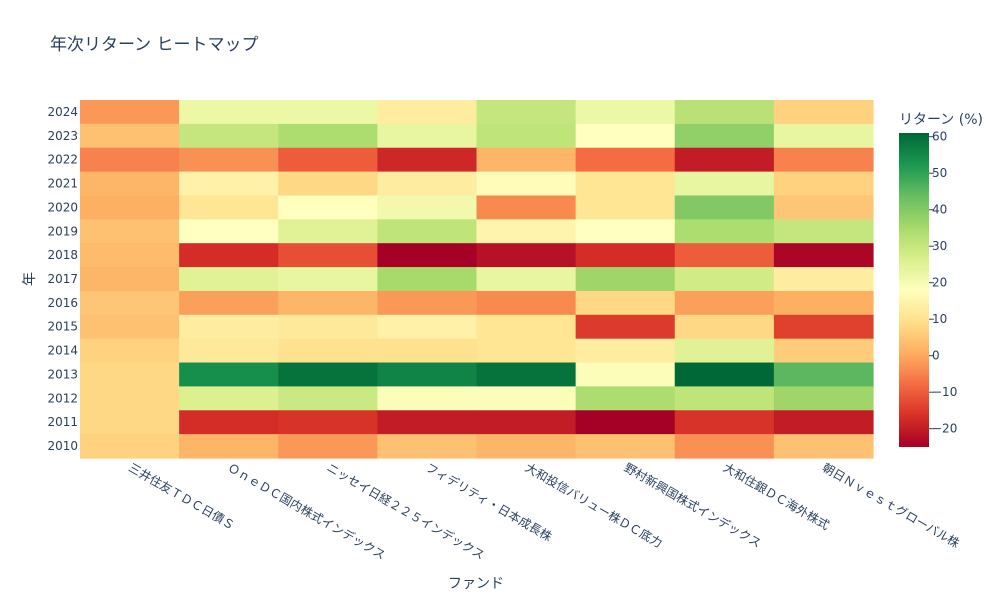  What do you see at coordinates (62, 160) in the screenshot?
I see `y-tick-label: 2022` at bounding box center [62, 160].